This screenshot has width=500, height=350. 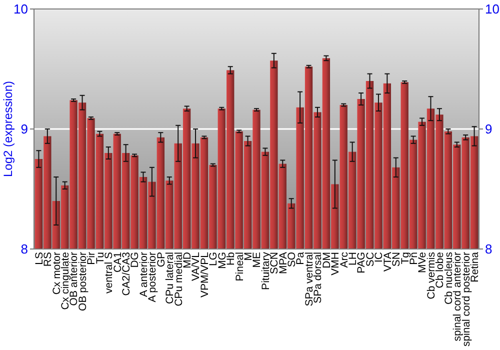 I want to click on y-tick-label: 8, so click(x=24, y=249).